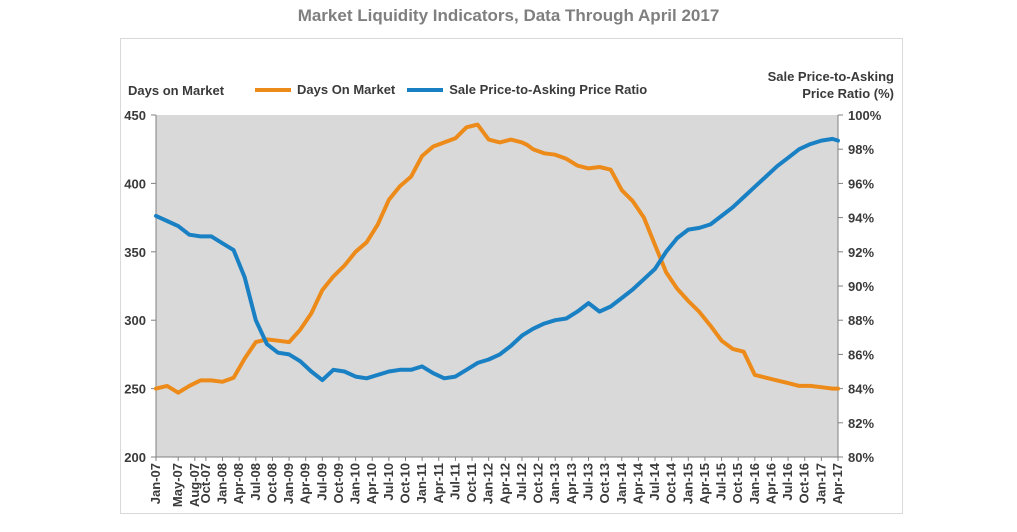 The height and width of the screenshot is (532, 1017). Describe the element at coordinates (255, 482) in the screenshot. I see `x-tick-label: Jul-08` at that location.